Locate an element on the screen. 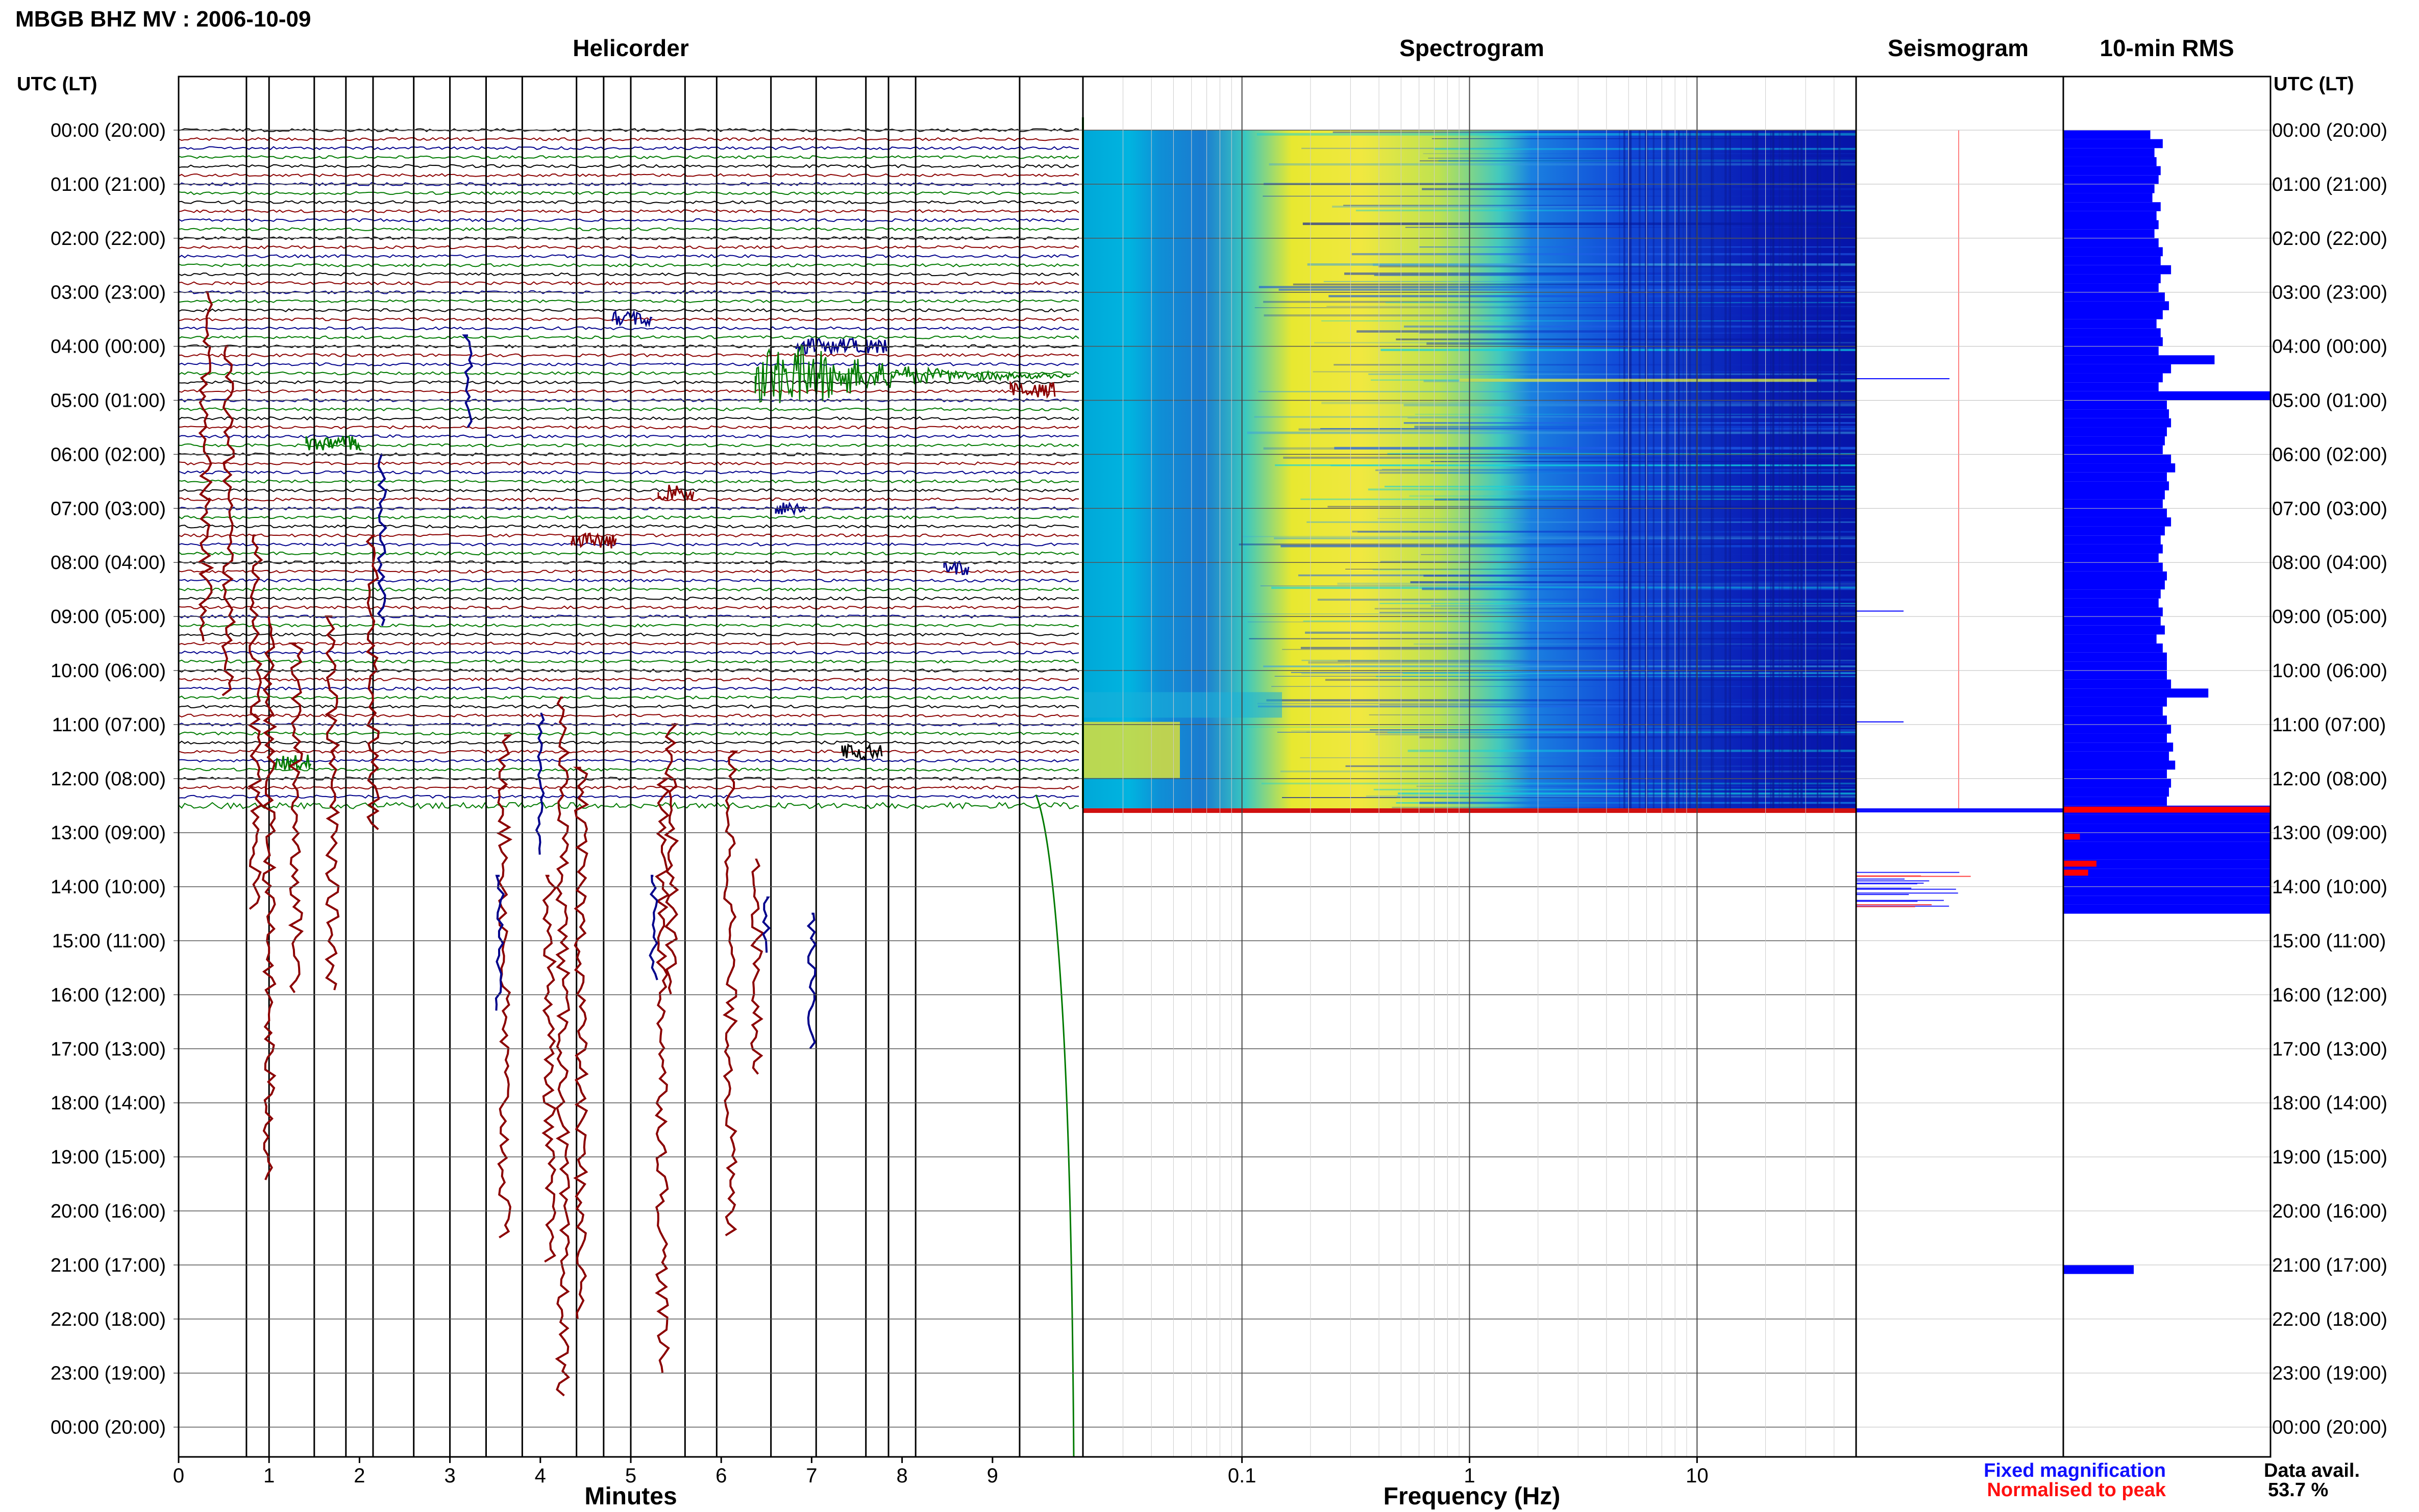 The image size is (2419, 1512). utc-header-right: UTC (LT) is located at coordinates (2314, 84).